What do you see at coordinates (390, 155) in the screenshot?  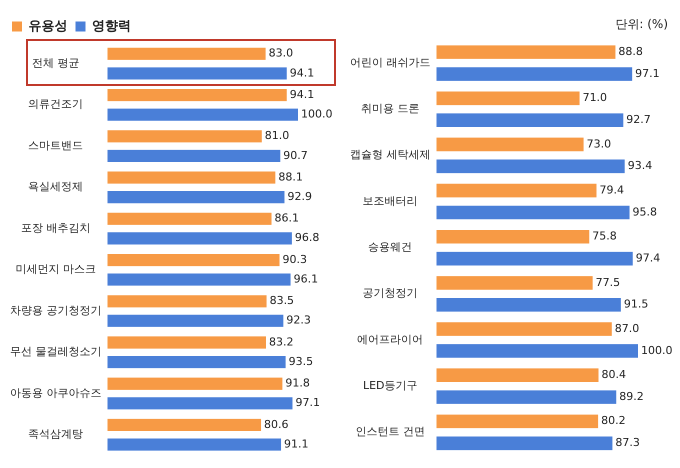 I see `y-tick-label: 캡슐형 세탁세제` at bounding box center [390, 155].